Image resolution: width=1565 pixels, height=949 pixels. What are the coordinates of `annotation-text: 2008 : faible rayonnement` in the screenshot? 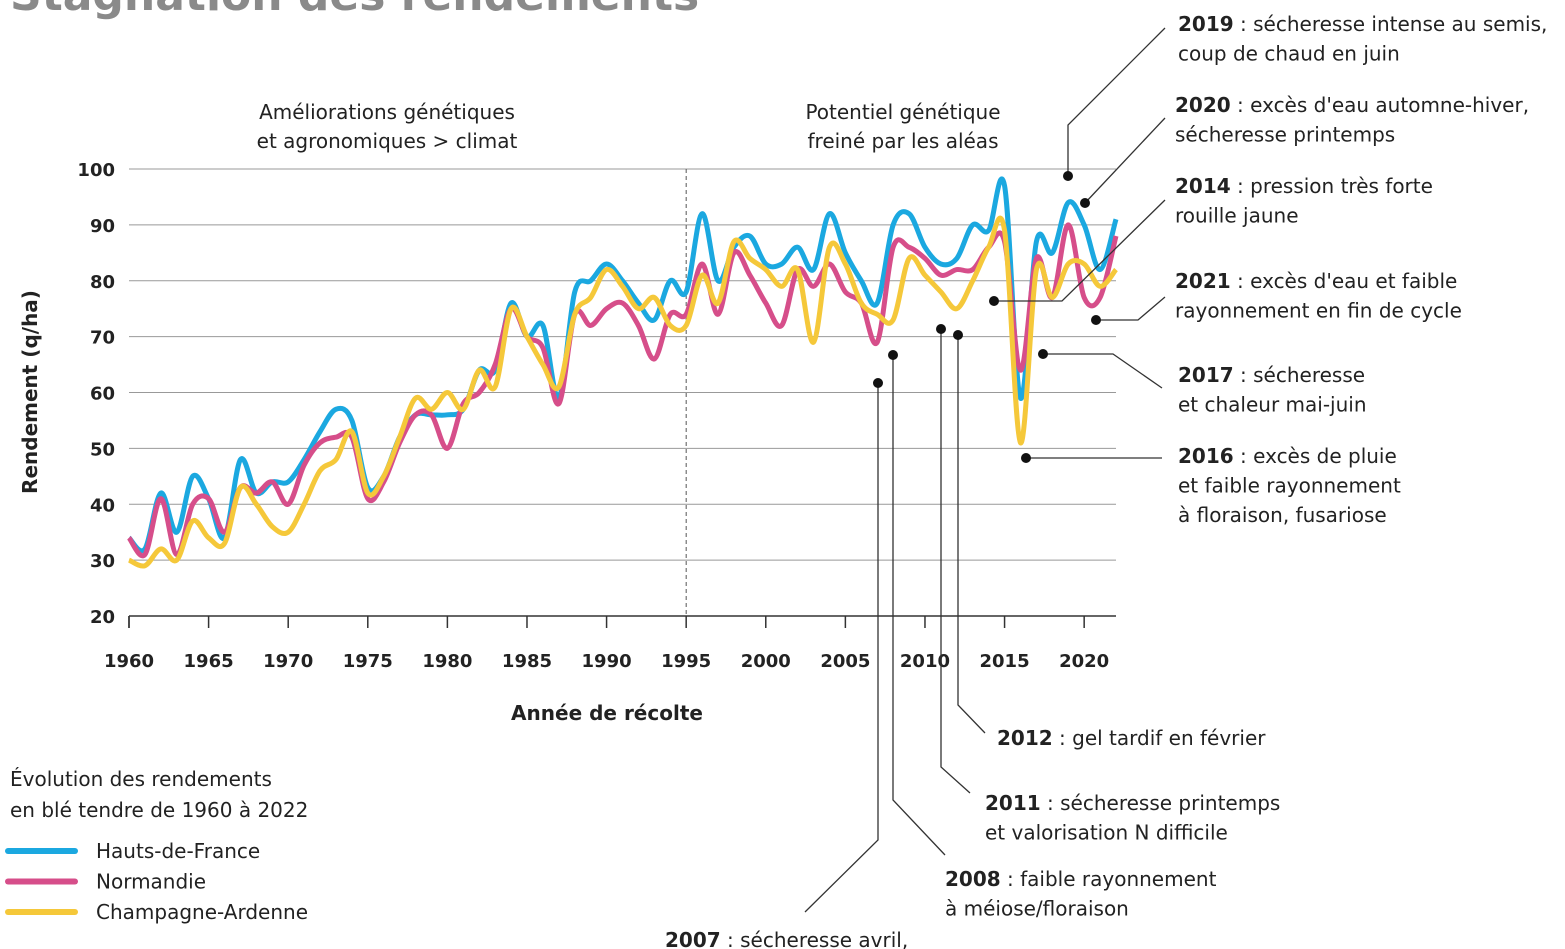 It's located at (1081, 879).